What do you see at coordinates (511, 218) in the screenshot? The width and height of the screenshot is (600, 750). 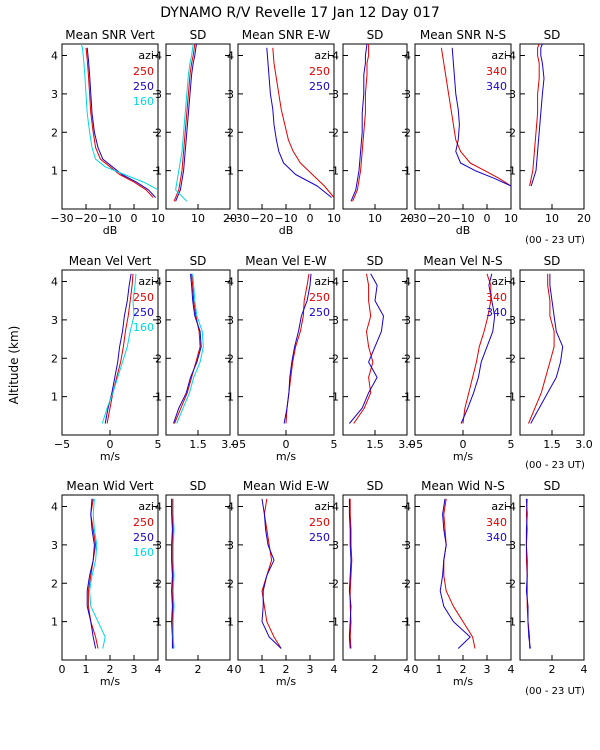 I see `x-tick-label: 10` at bounding box center [511, 218].